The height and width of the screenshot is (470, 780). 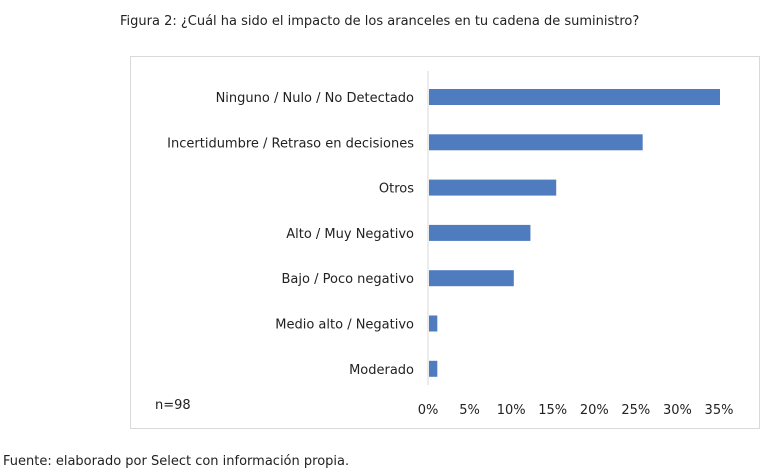 I want to click on x-tick-label: 25%, so click(x=635, y=410).